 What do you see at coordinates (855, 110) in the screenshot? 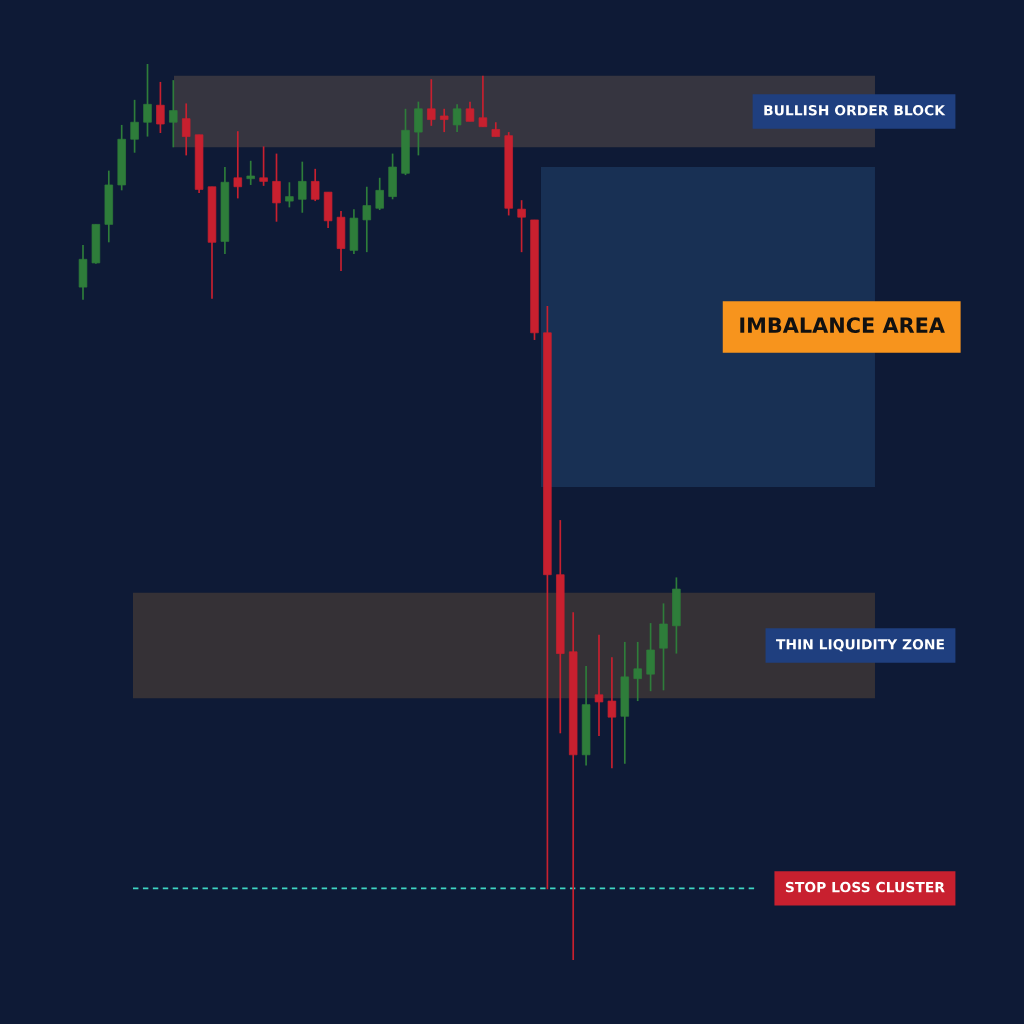
I see `band-label: BULLISH ORDER BLOCK` at bounding box center [855, 110].